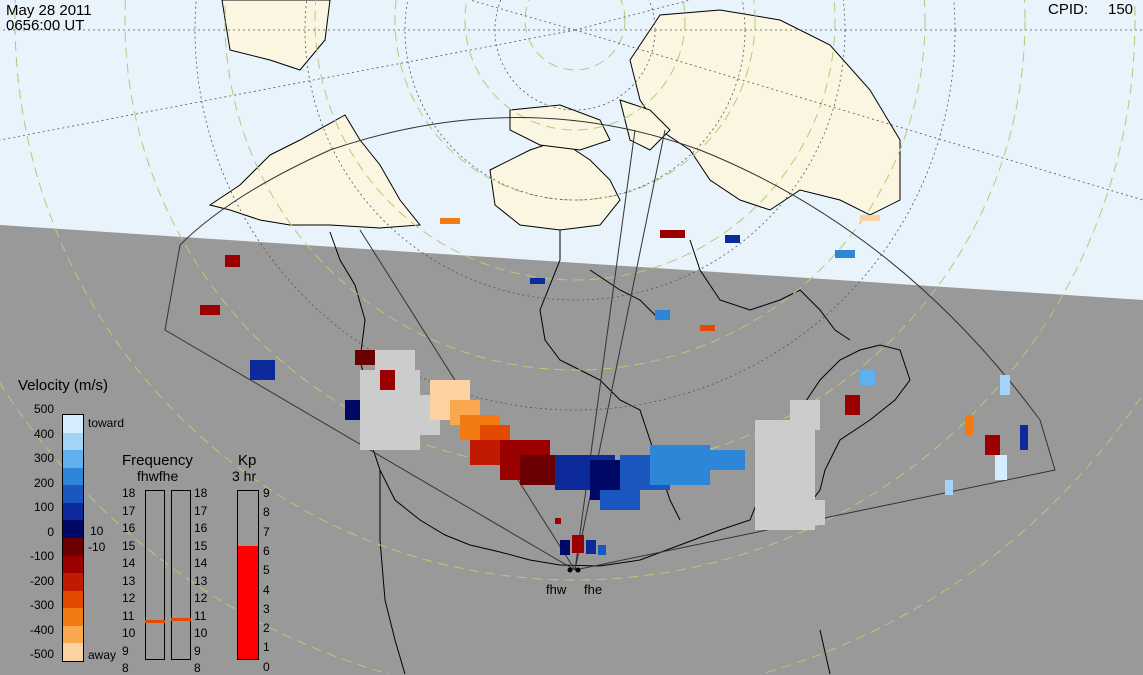 This screenshot has height=675, width=1143. Describe the element at coordinates (41, 654) in the screenshot. I see `velocity-tick-label: -500` at that location.